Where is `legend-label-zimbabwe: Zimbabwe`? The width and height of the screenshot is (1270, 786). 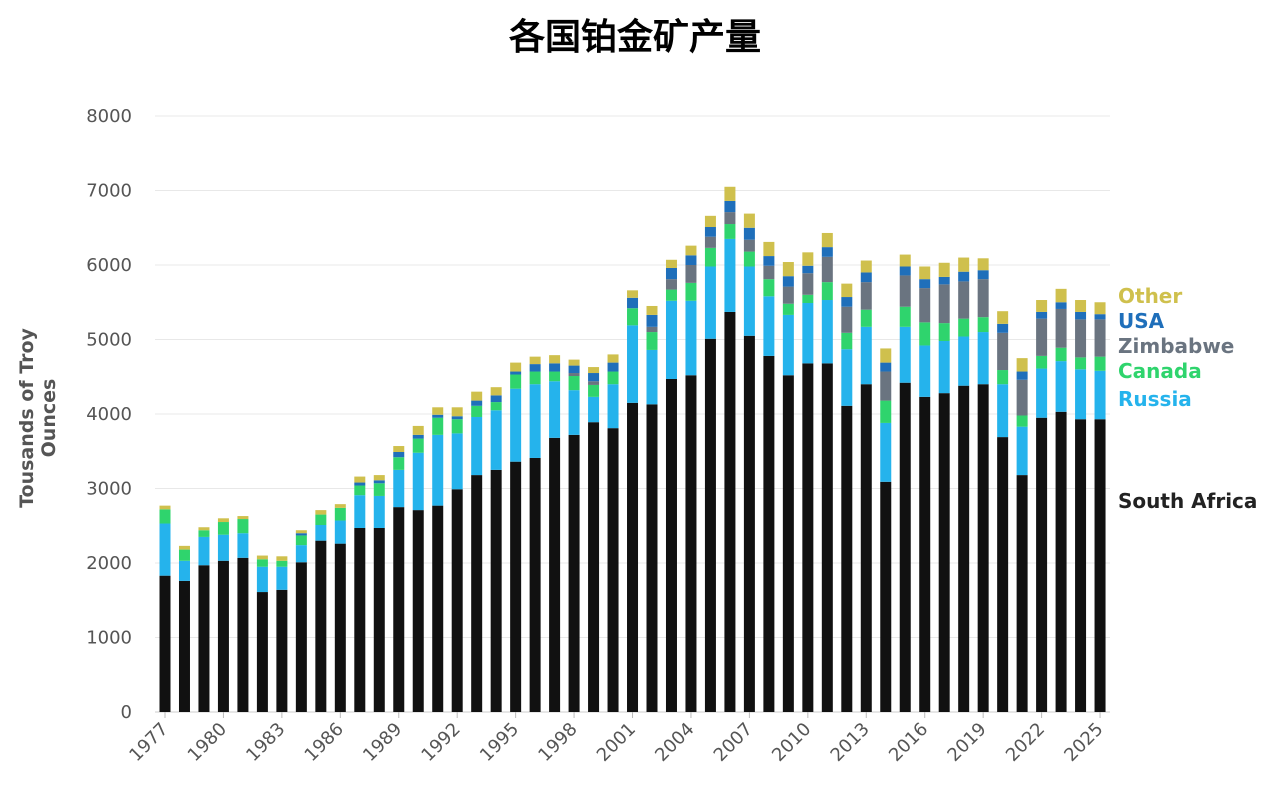
legend-label-zimbabwe: Zimbabwe is located at coordinates (1176, 346).